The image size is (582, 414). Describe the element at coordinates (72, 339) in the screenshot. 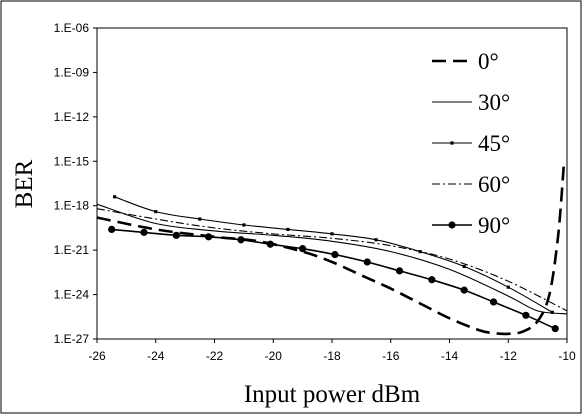

I see `y-tick-label: 1.E-27` at that location.